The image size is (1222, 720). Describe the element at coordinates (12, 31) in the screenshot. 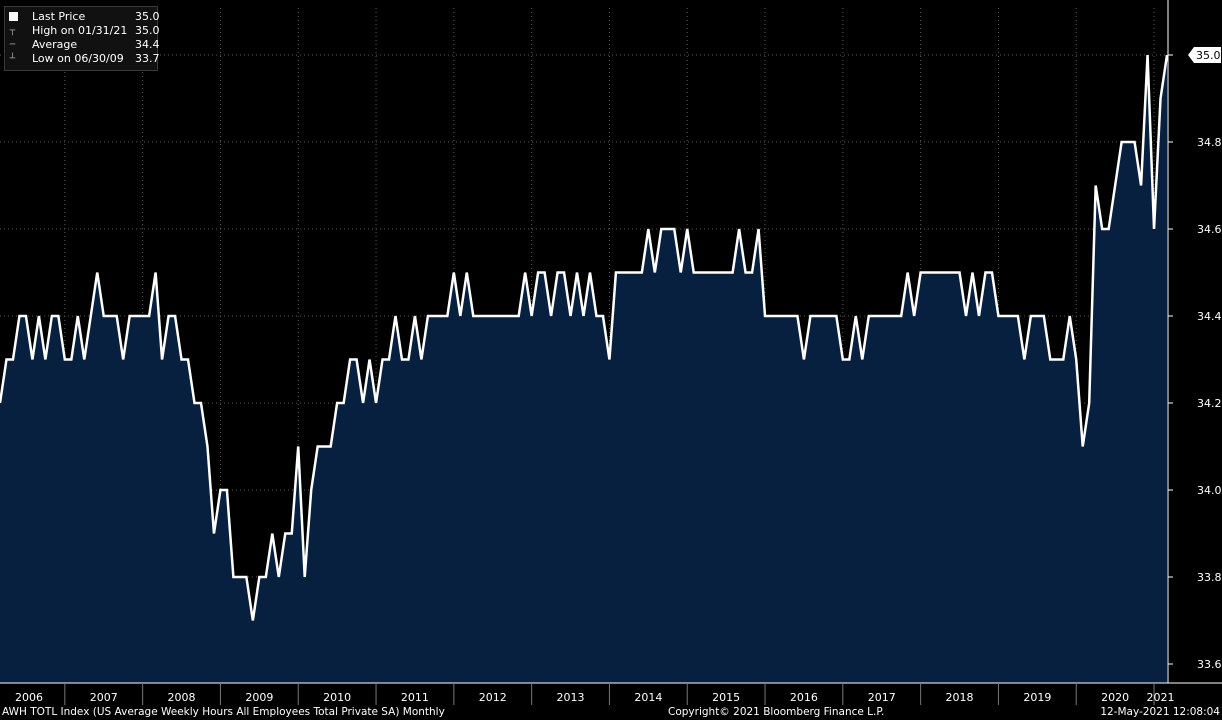

I see `high-marker-icon: ┬` at that location.